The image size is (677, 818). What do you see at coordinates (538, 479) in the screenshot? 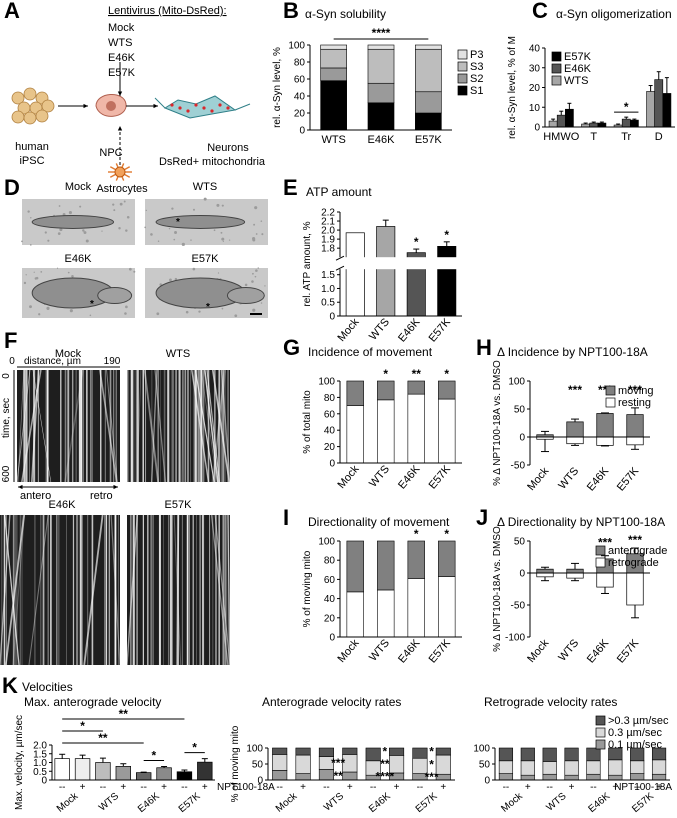
I see `x-tick-label: Mock` at bounding box center [538, 479].